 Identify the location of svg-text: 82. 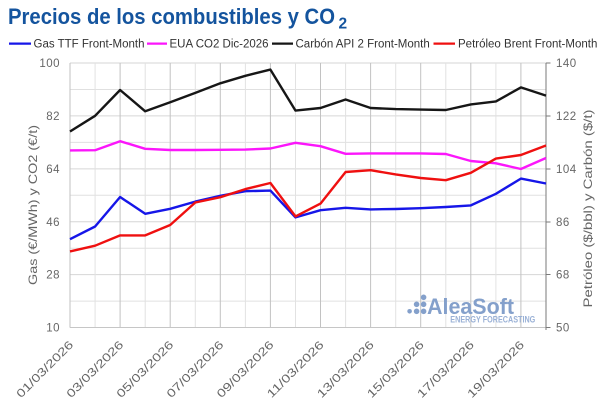
(53, 117).